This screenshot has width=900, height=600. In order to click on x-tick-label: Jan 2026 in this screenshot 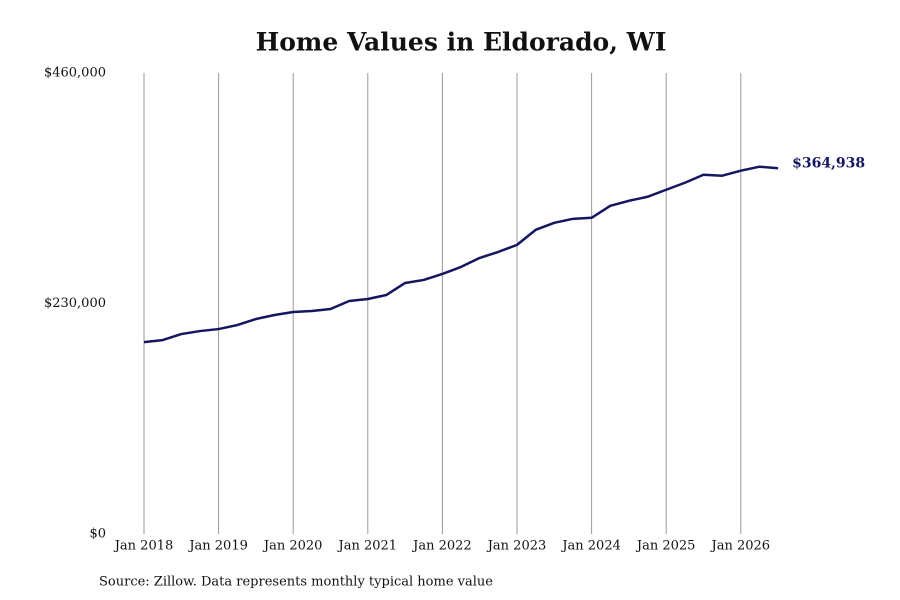, I will do `click(740, 546)`.